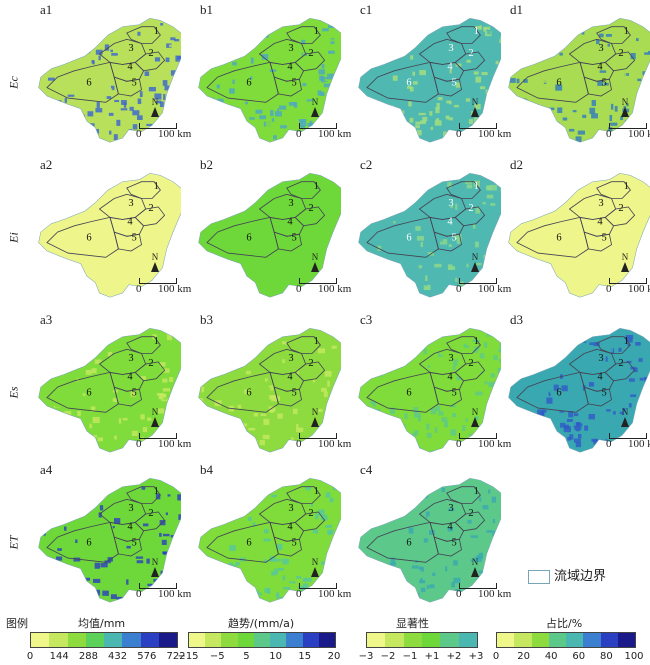 This screenshot has width=650, height=665. What do you see at coordinates (176, 656) in the screenshot?
I see `colorbar-tick-label: 722` at bounding box center [176, 656].